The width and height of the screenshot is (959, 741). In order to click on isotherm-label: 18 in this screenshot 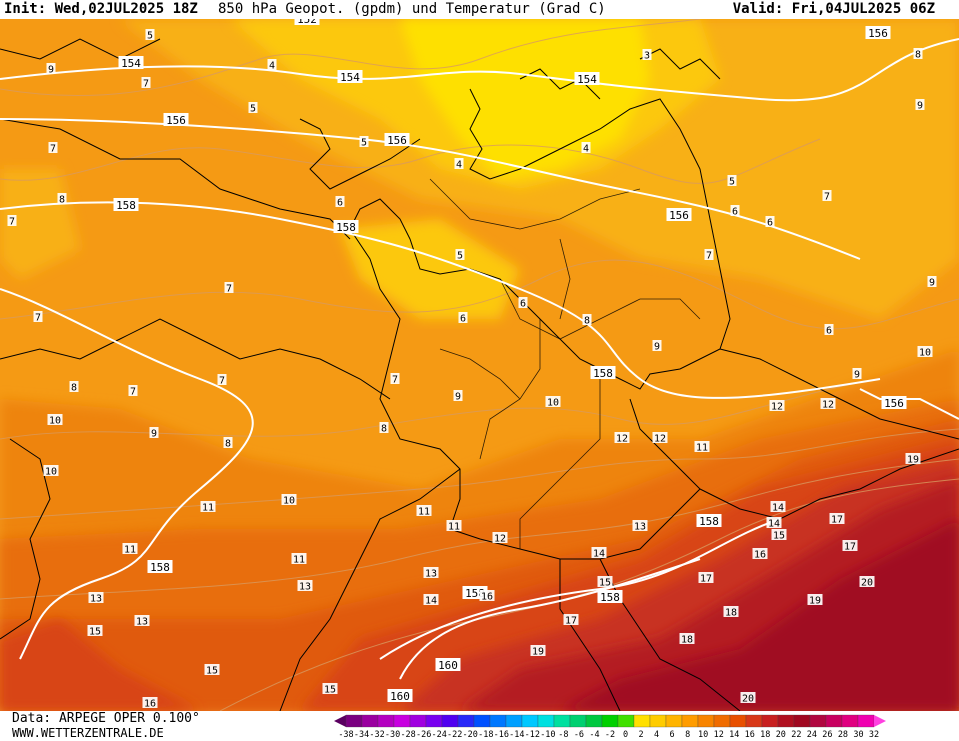, I will do `click(731, 612)`.